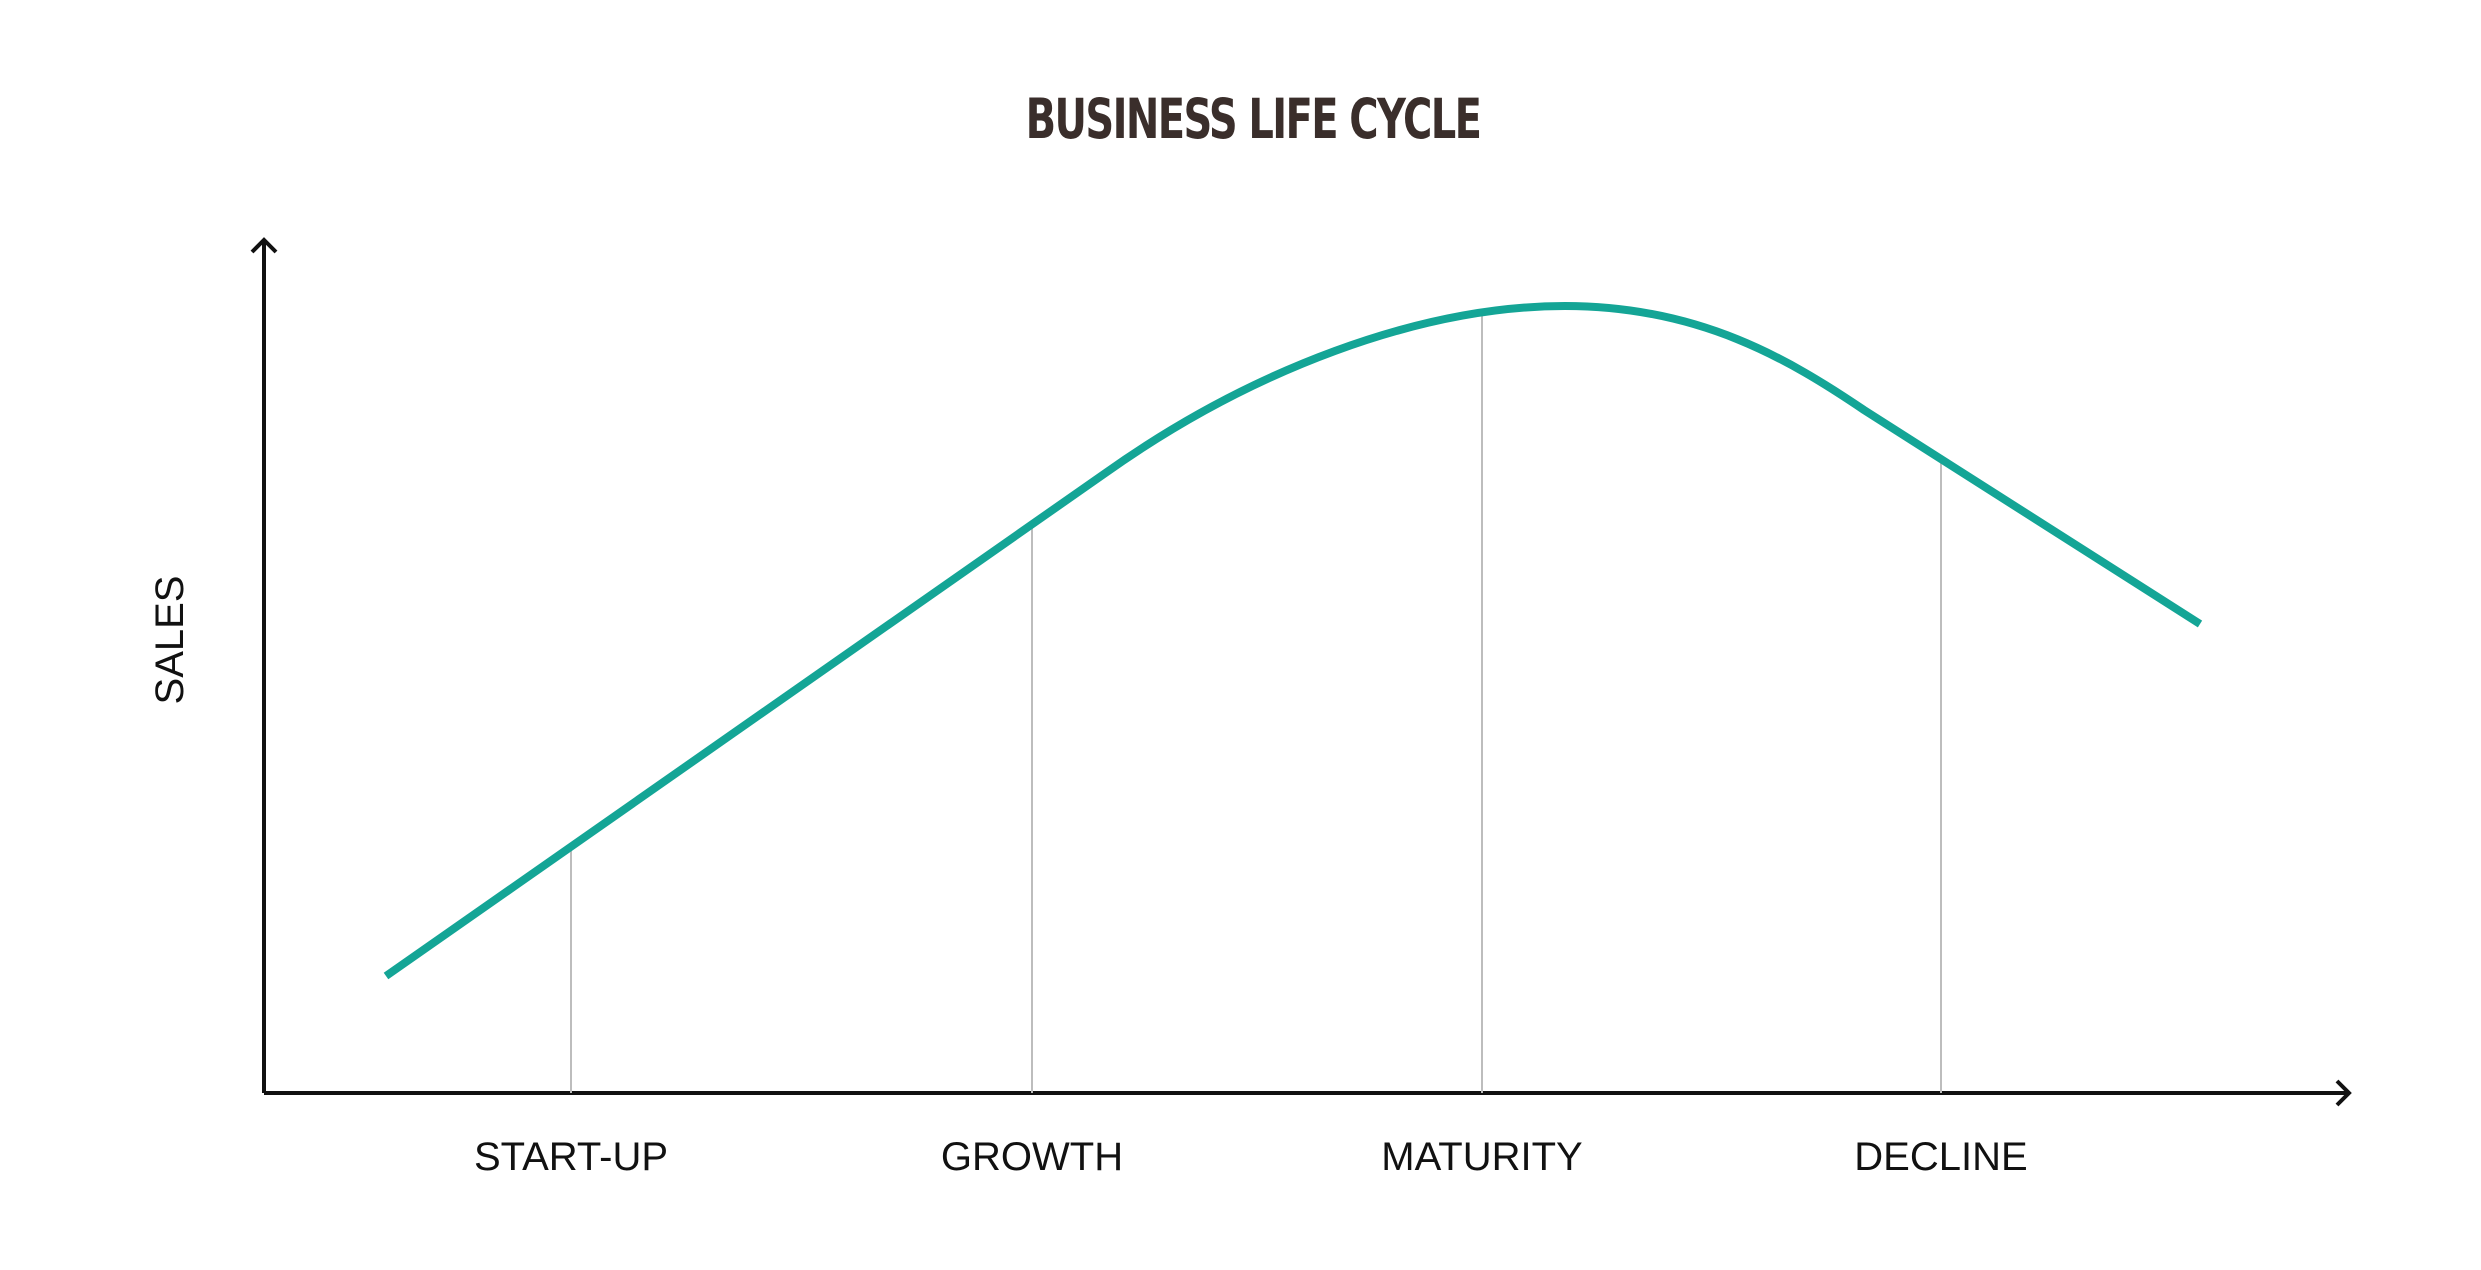 This screenshot has width=2481, height=1270. I want to click on y-axis-label: SALES, so click(170, 640).